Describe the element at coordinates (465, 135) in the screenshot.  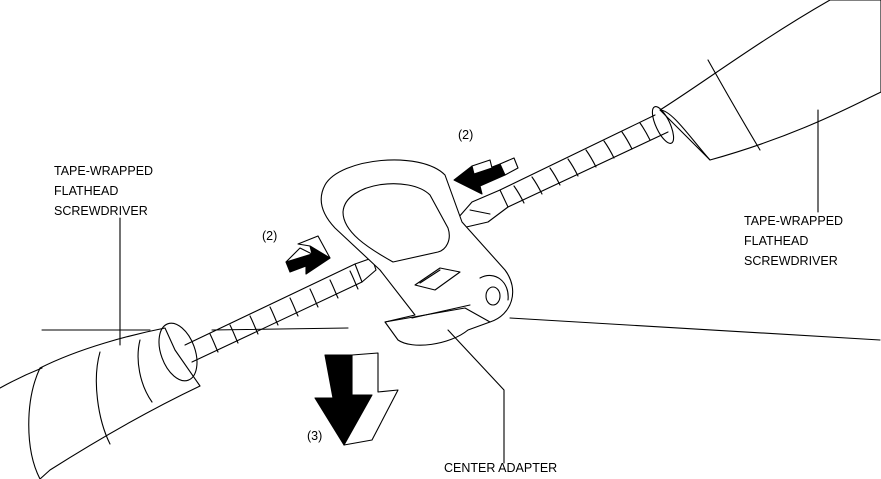
I see `step-label-top: (2)` at that location.